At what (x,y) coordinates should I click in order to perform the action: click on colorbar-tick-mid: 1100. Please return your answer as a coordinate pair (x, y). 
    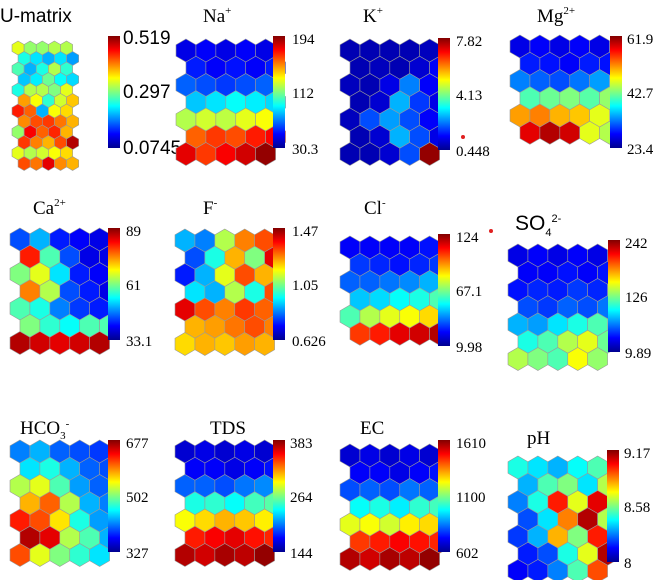
    Looking at the image, I should click on (470, 498).